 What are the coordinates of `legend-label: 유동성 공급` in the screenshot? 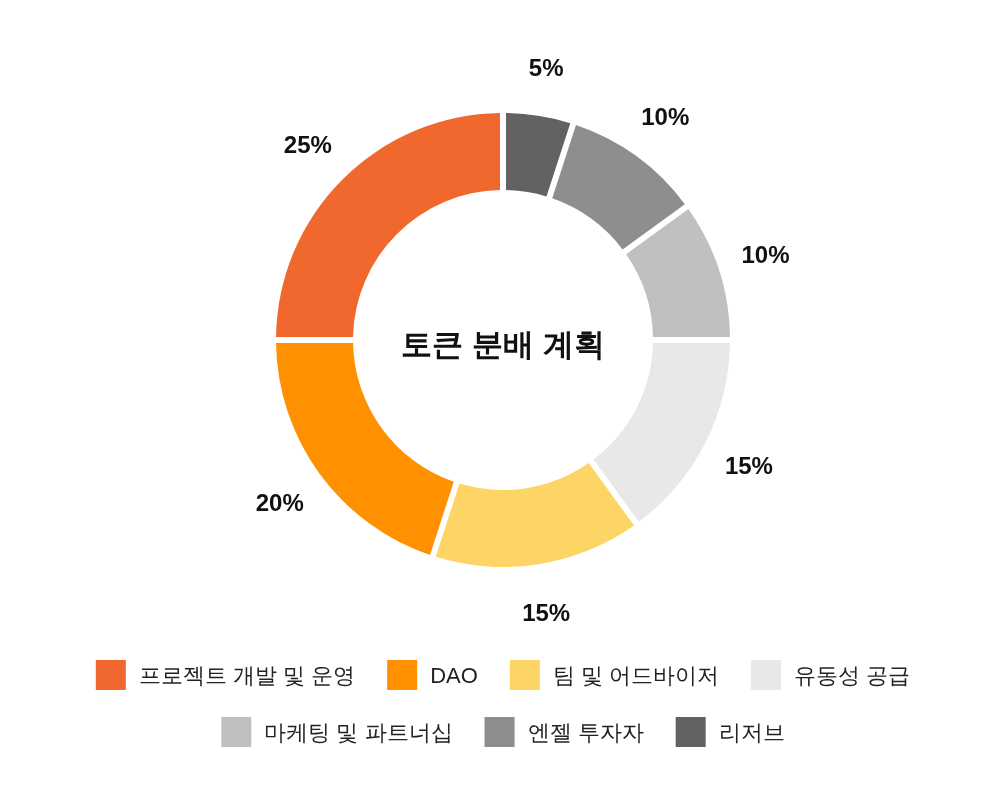 It's located at (852, 675).